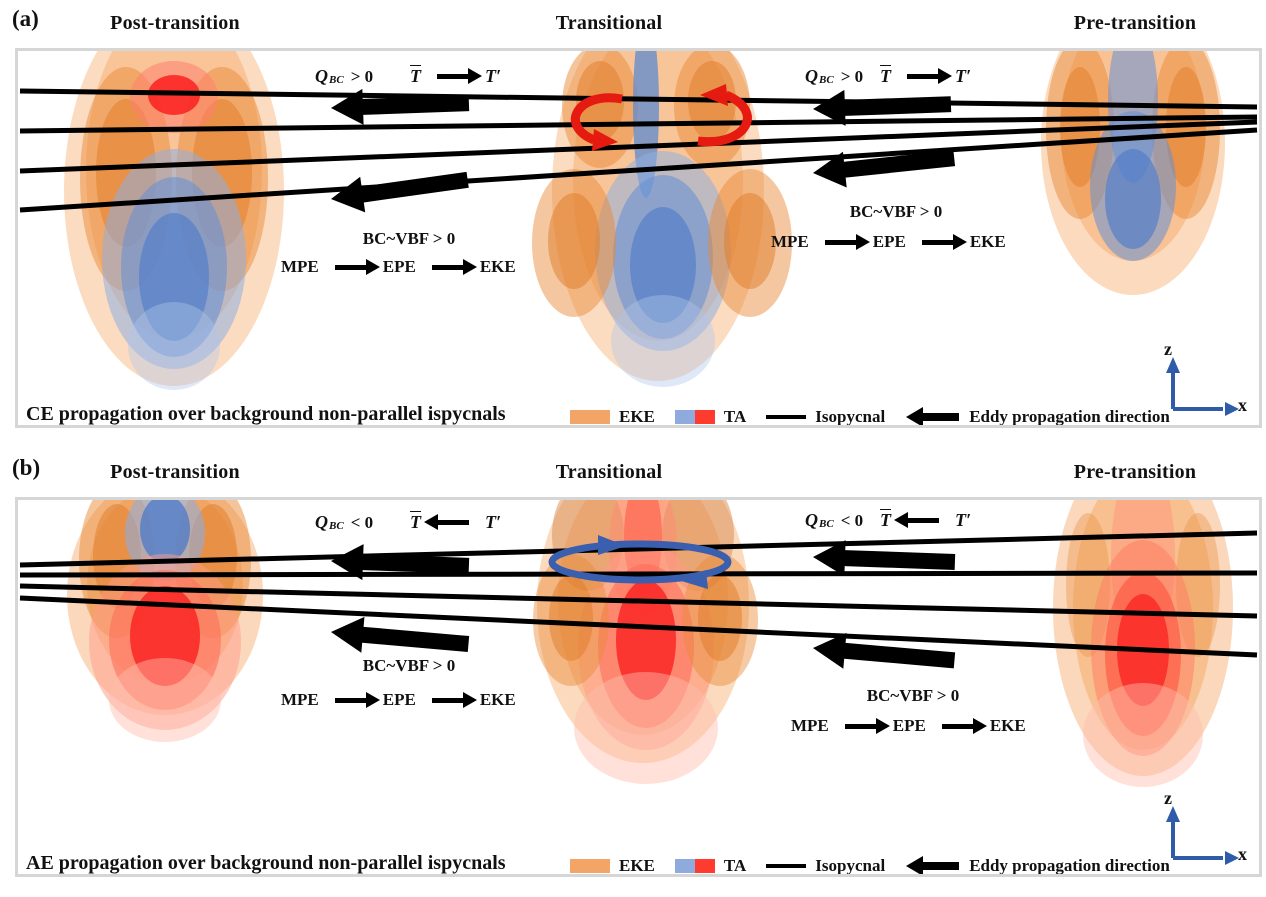 Image resolution: width=1266 pixels, height=897 pixels. What do you see at coordinates (1143, 643) in the screenshot?
I see `eddy-pre-transition-b` at bounding box center [1143, 643].